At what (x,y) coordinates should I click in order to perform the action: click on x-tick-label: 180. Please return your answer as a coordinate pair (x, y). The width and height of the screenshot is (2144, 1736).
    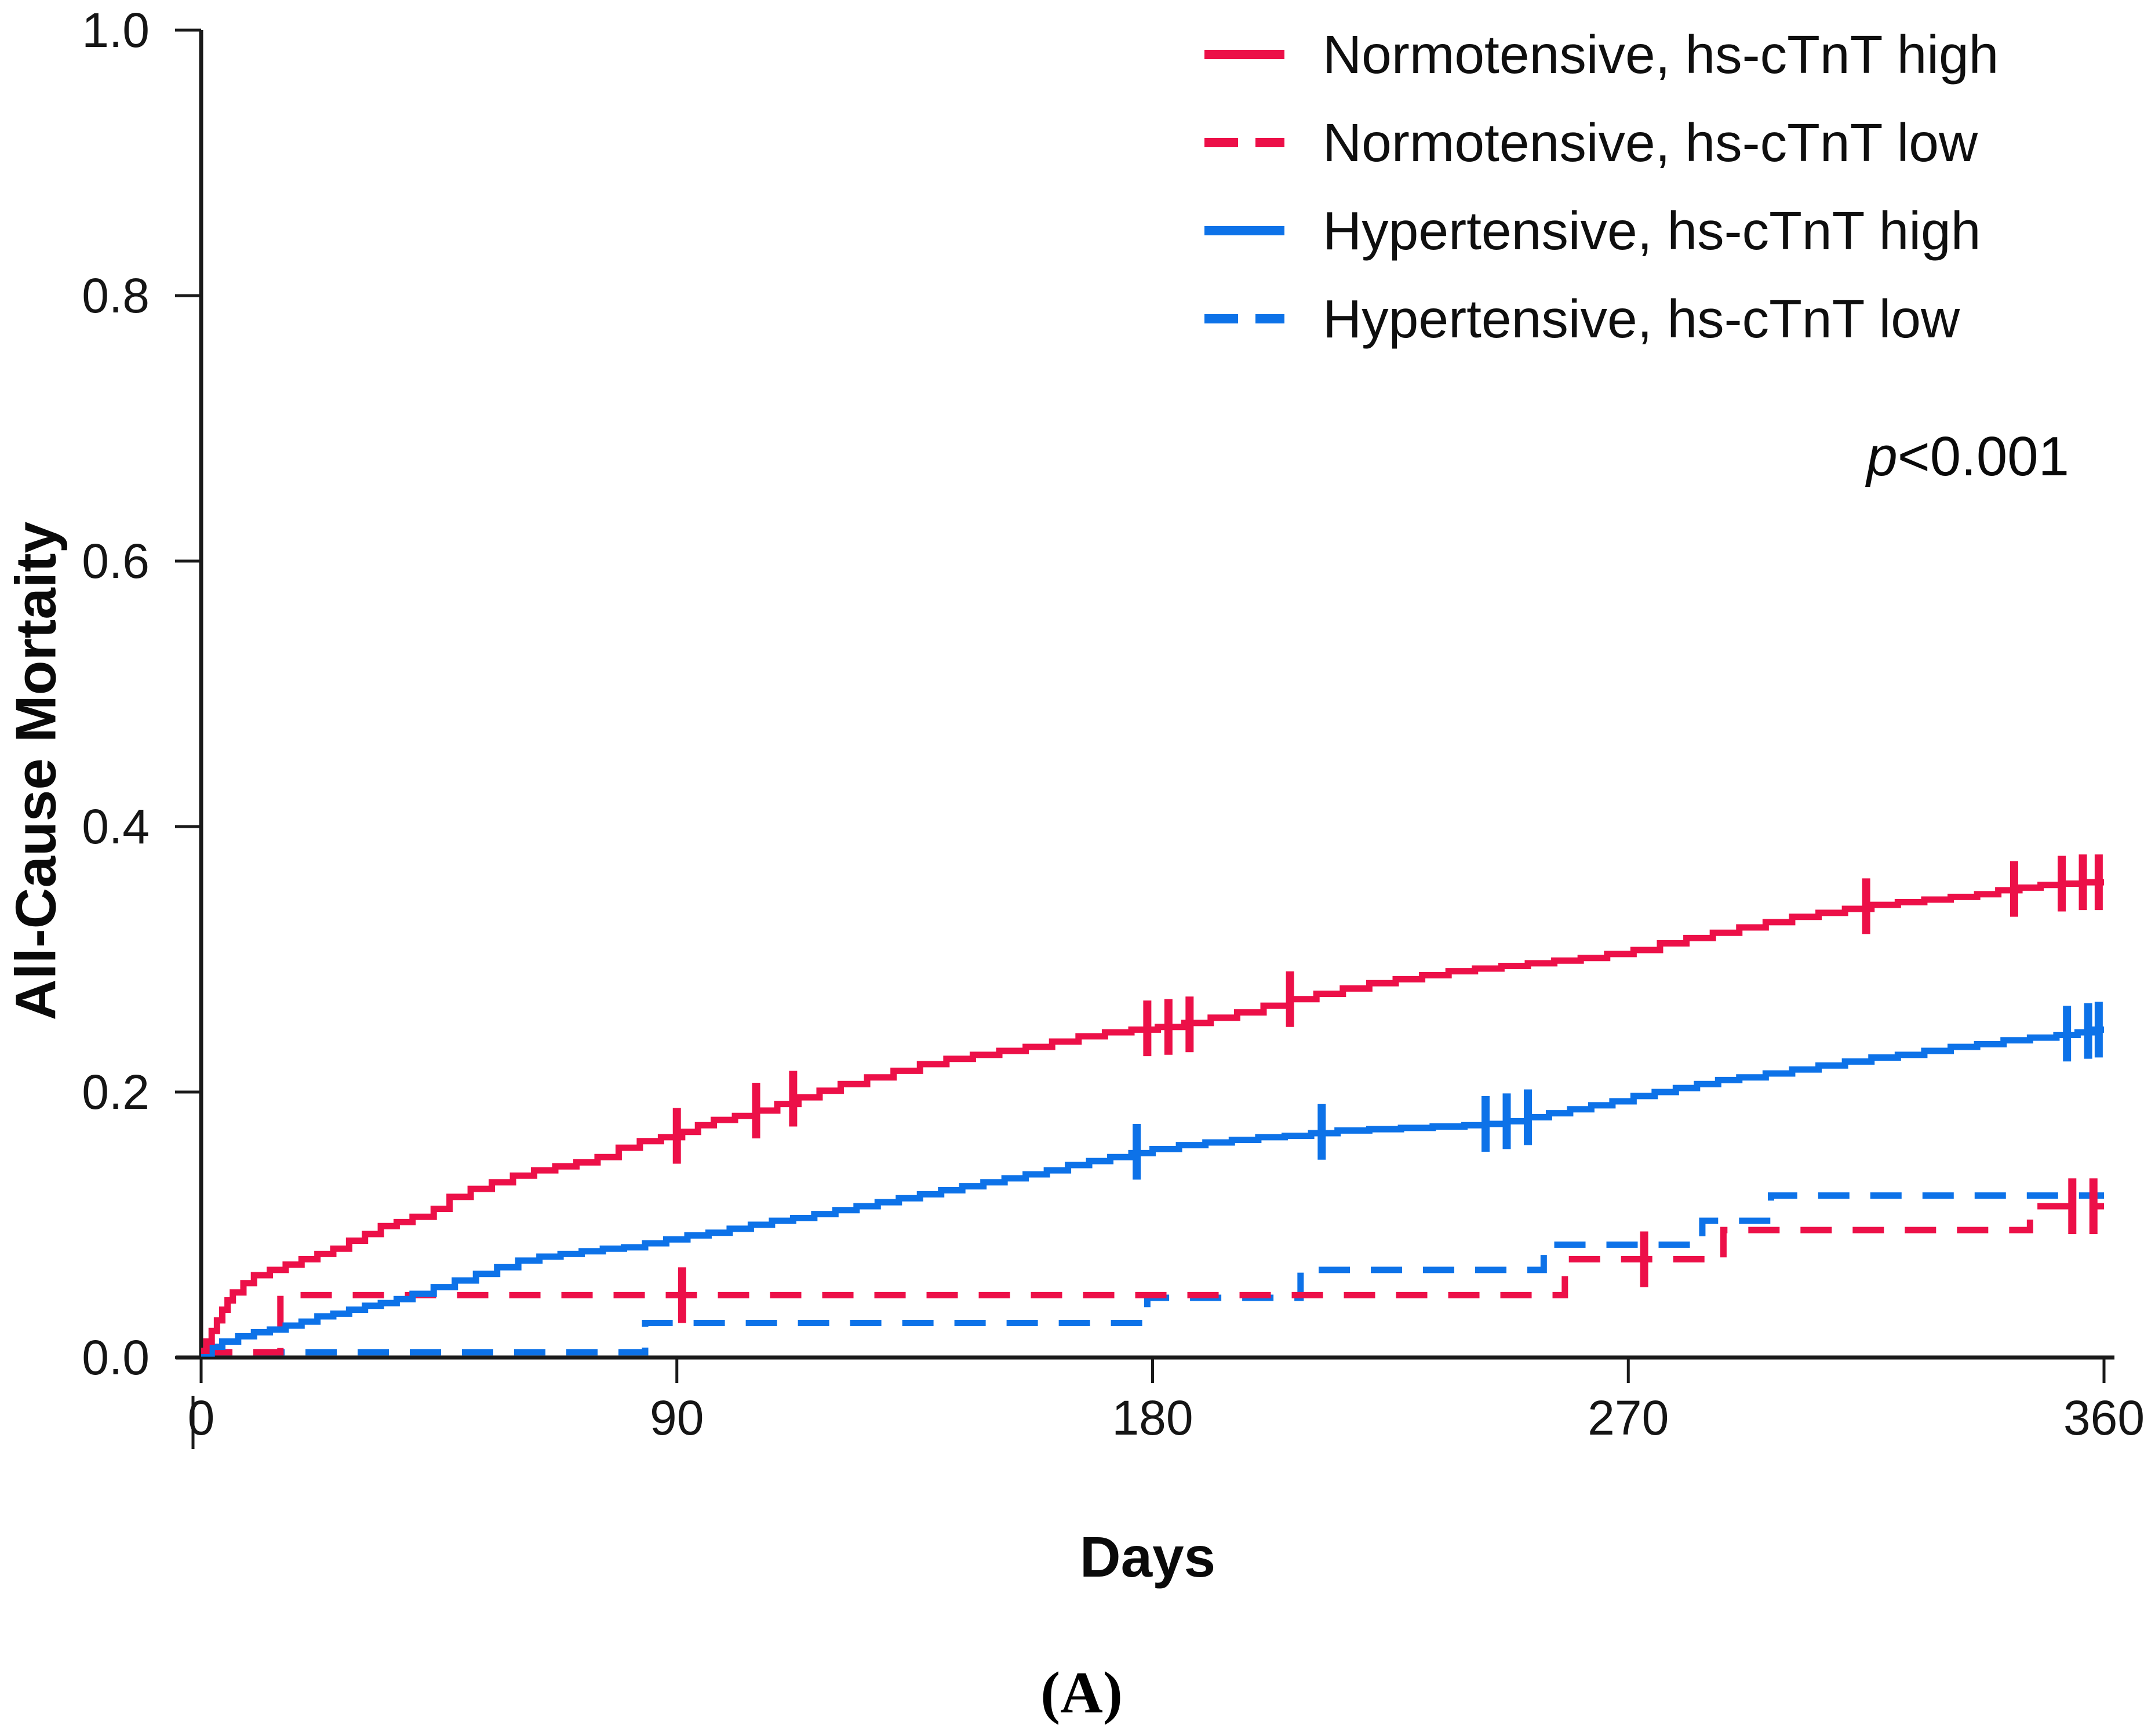
    Looking at the image, I should click on (1152, 1418).